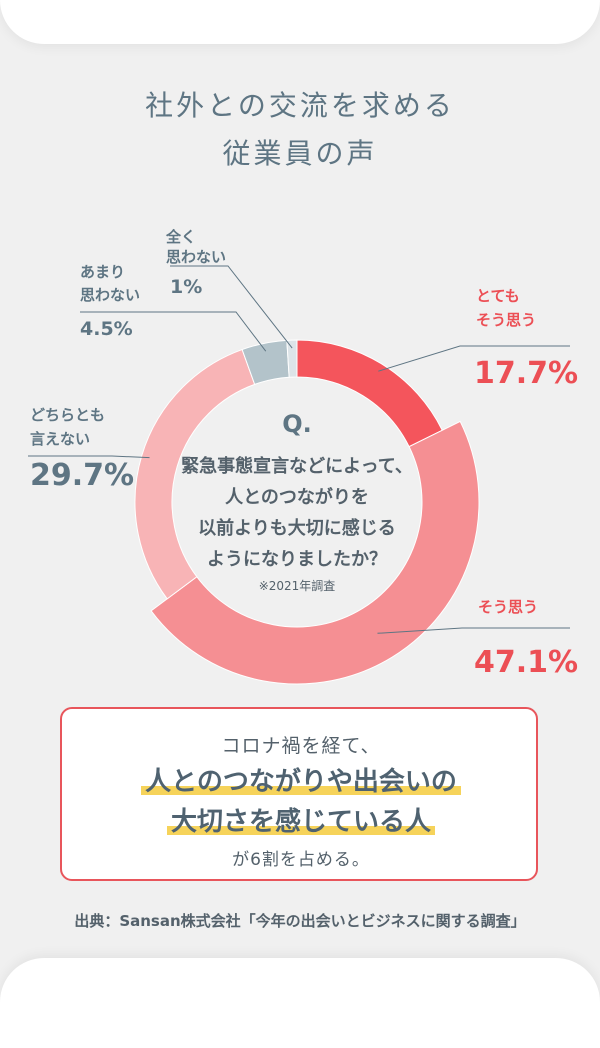 This screenshot has height=1048, width=600. I want to click on slice-value-5: 1%, so click(186, 287).